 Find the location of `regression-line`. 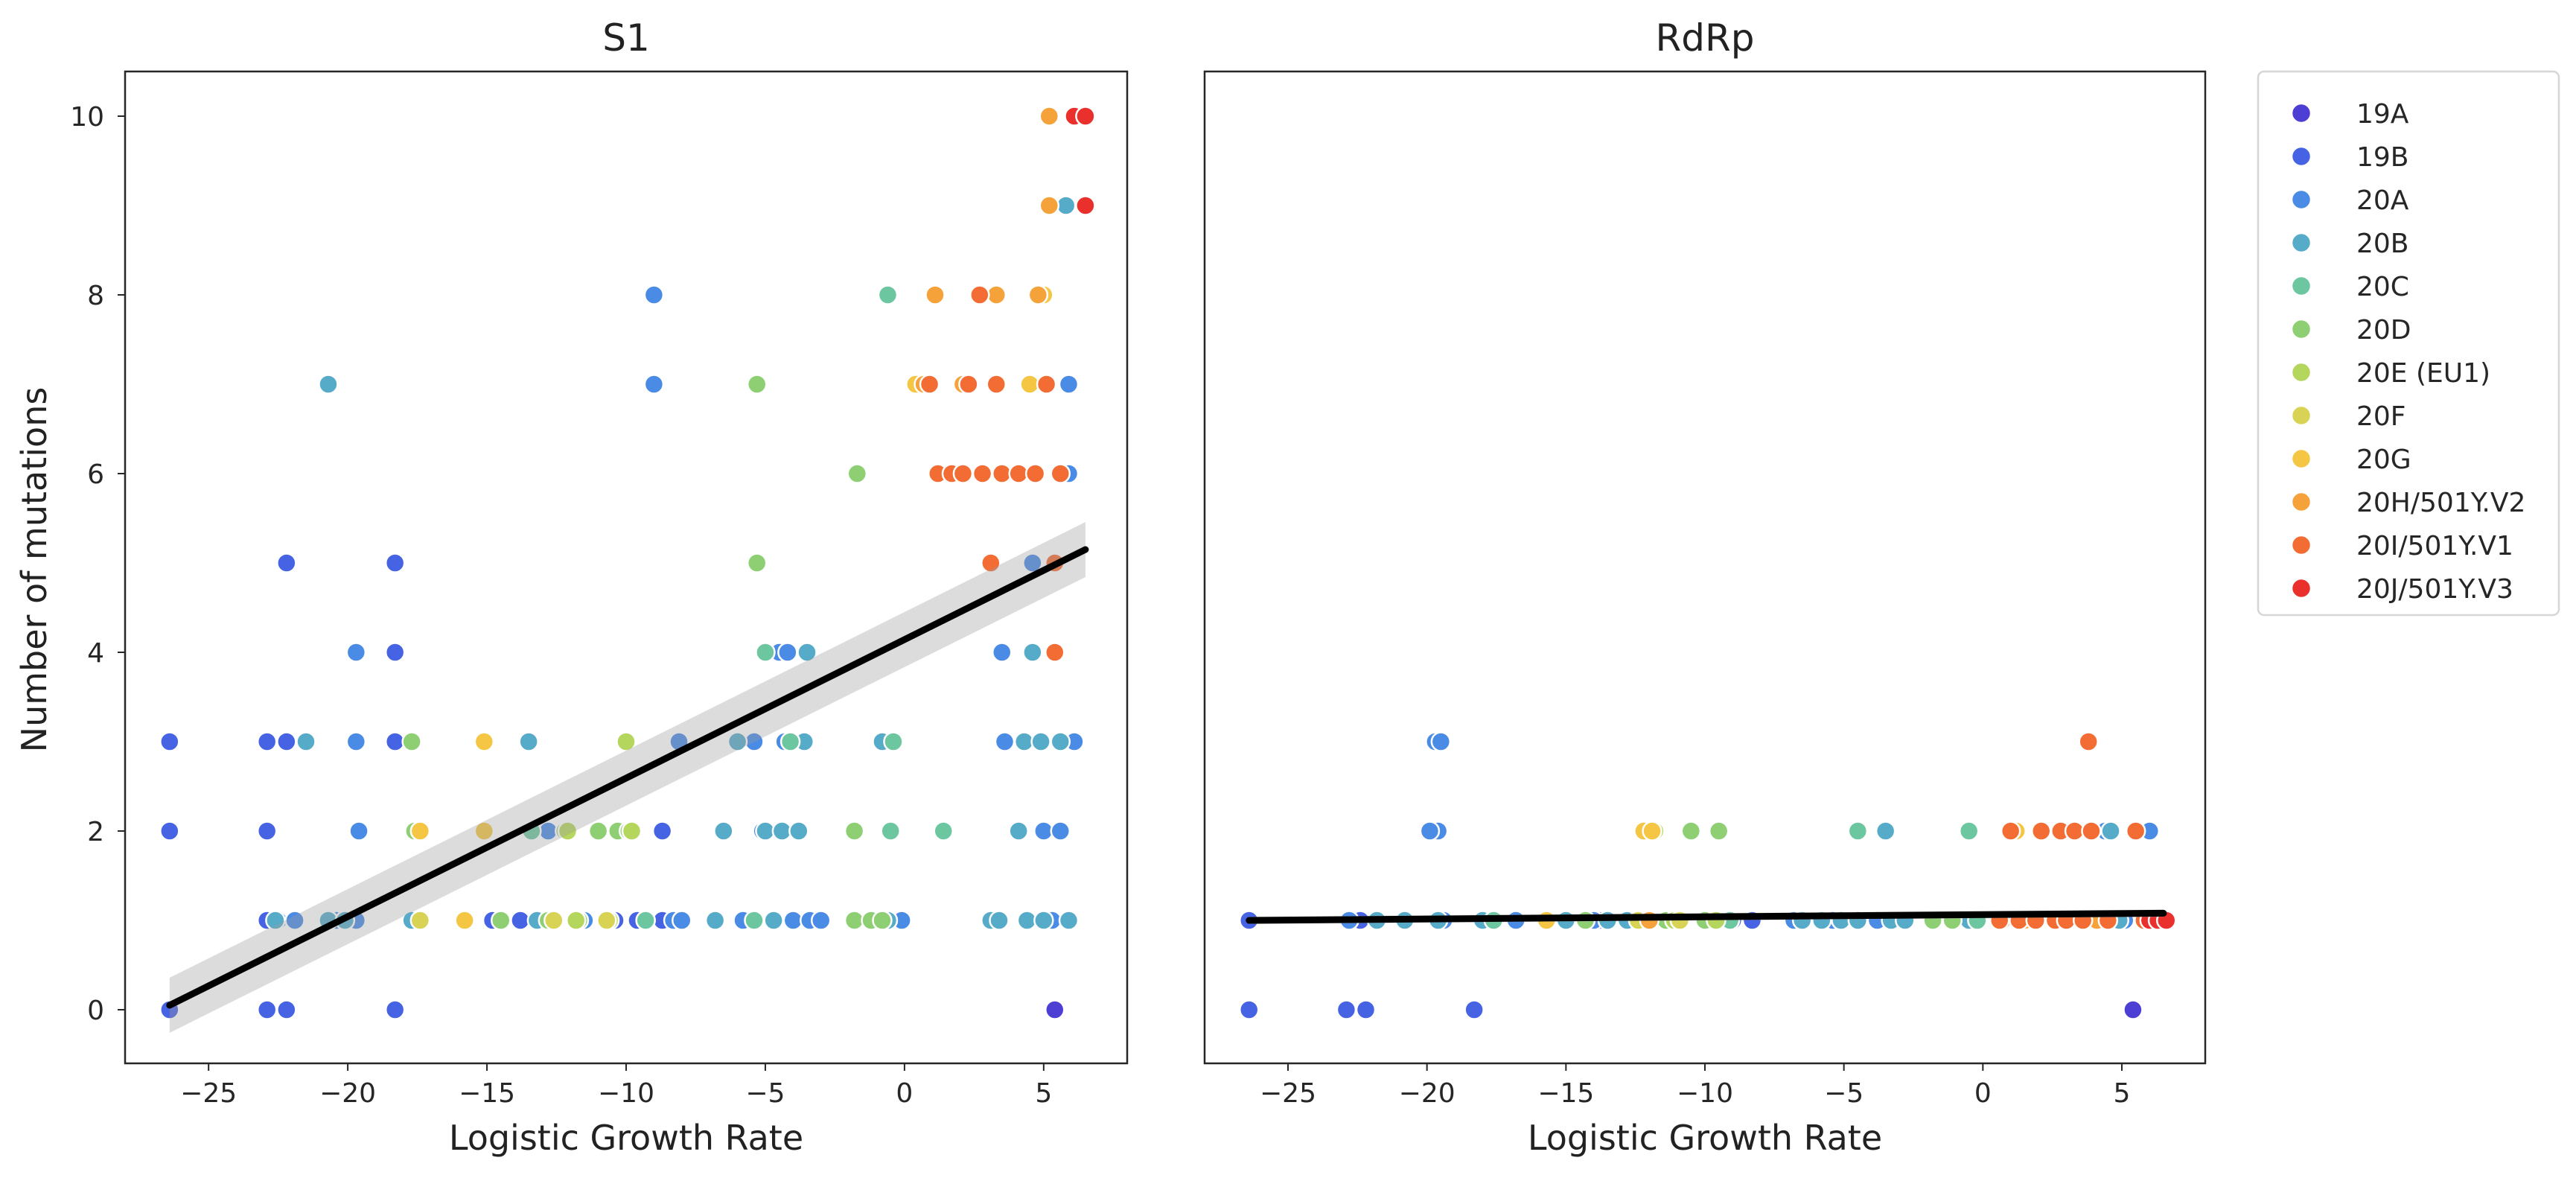

regression-line is located at coordinates (627, 777).